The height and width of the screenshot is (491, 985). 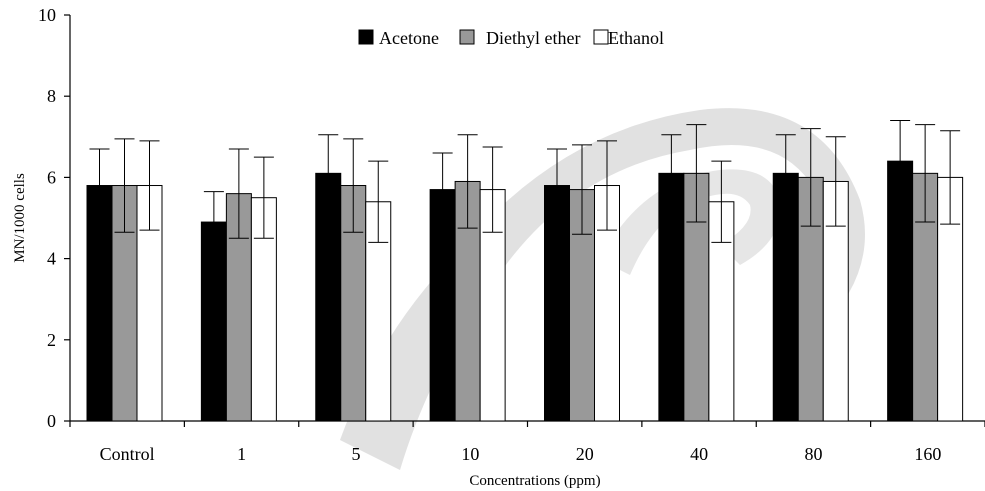 What do you see at coordinates (51, 421) in the screenshot?
I see `y-tick-label: 0` at bounding box center [51, 421].